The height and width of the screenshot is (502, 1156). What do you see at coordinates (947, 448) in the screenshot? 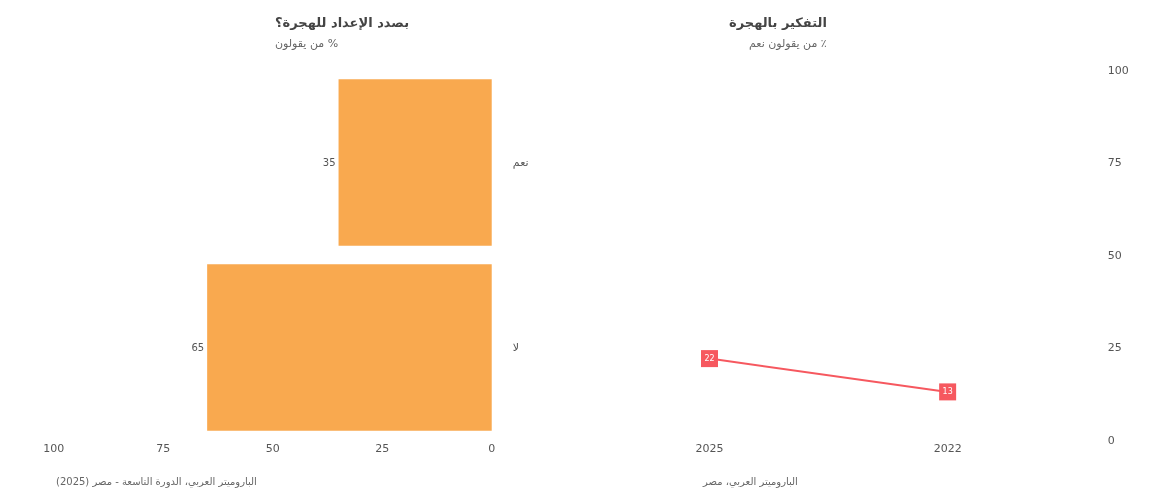
I see `x-tick-label: 2022` at bounding box center [947, 448].